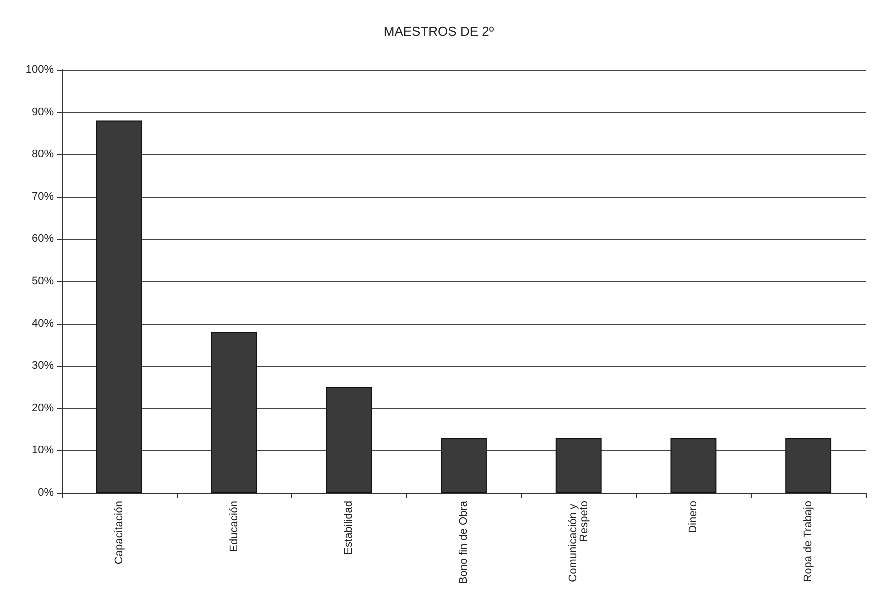 This screenshot has width=878, height=601. What do you see at coordinates (349, 528) in the screenshot?
I see `x-tick-label: Estabilidad` at bounding box center [349, 528].